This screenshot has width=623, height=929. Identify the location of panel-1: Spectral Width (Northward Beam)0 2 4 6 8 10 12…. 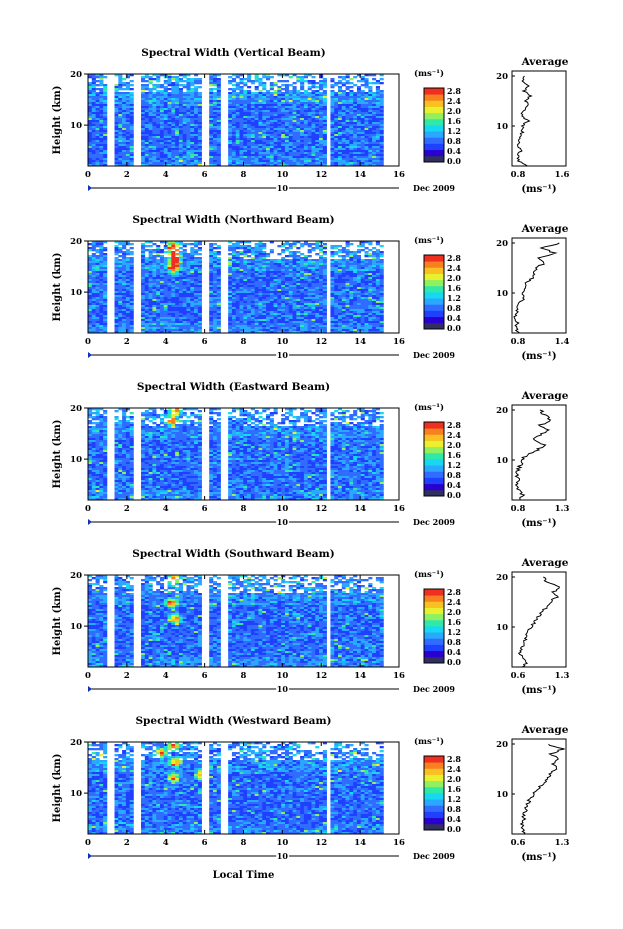
(310, 288).